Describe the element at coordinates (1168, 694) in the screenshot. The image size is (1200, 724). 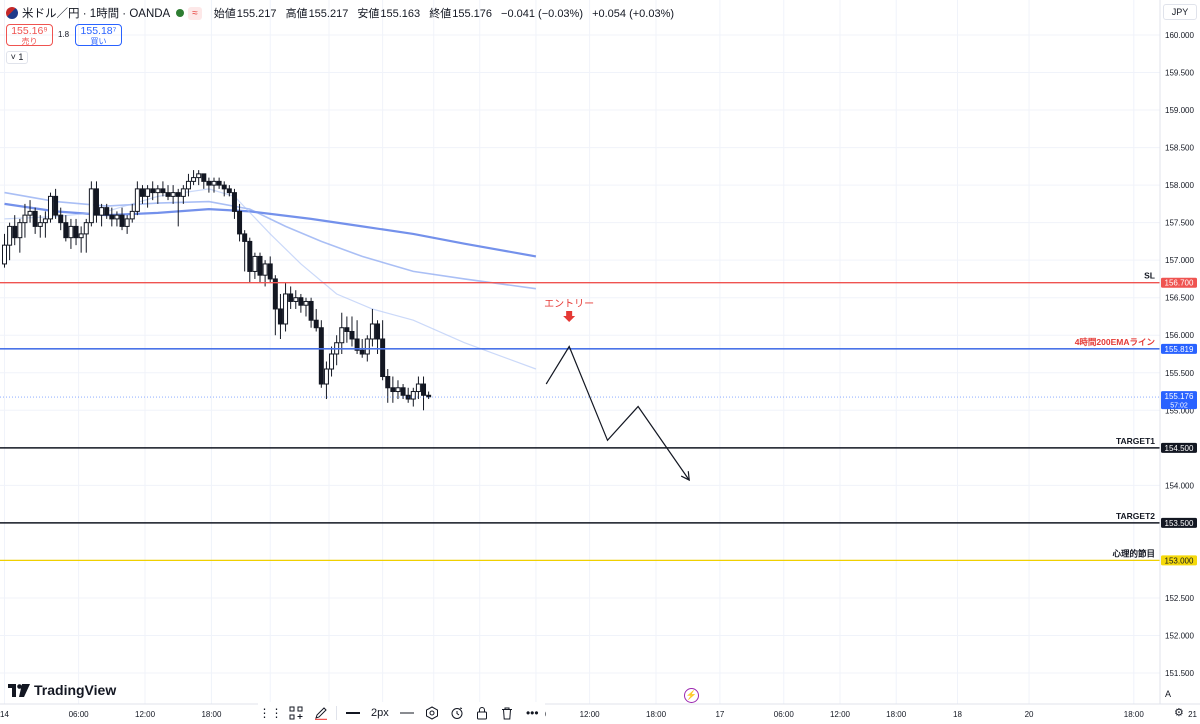
I see `auto-scale-button: A` at that location.